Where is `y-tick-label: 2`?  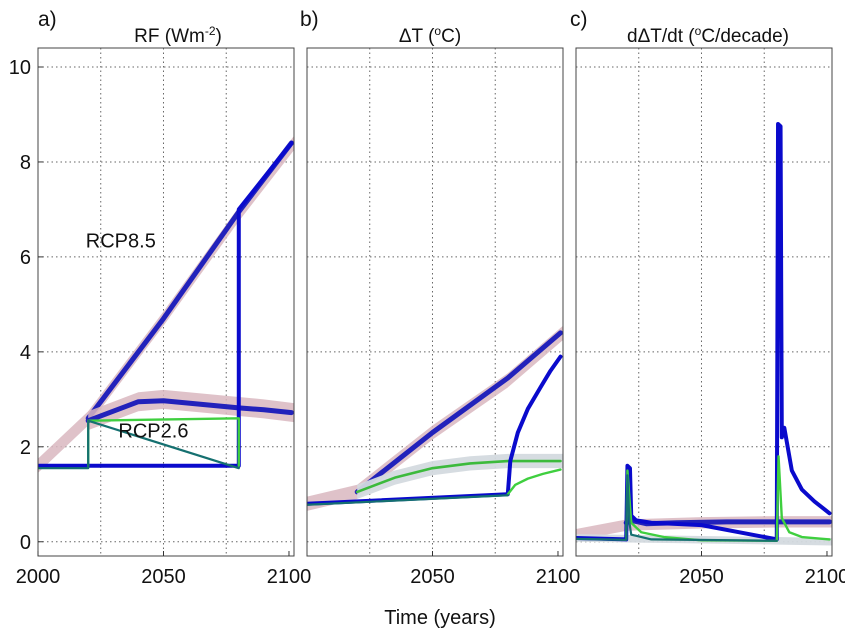
y-tick-label: 2 is located at coordinates (25, 448).